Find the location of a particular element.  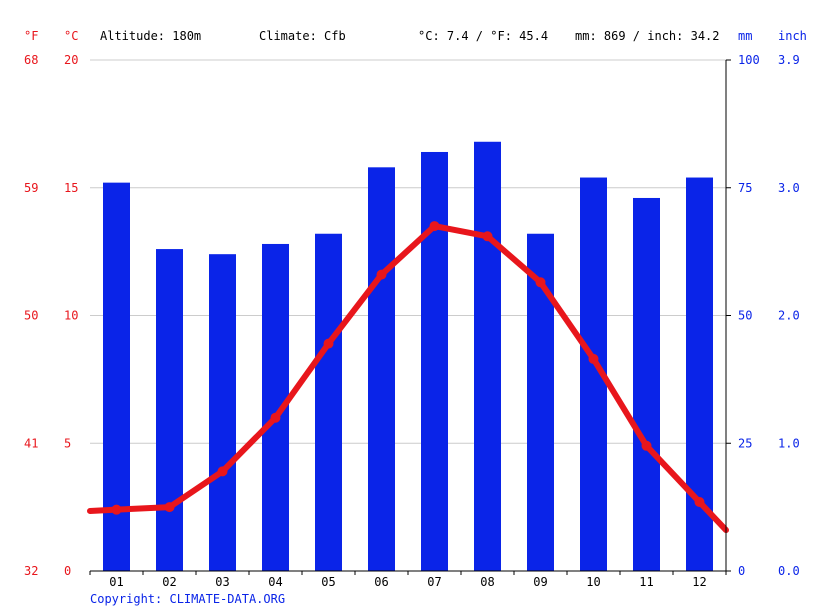

inch-tick-label: 2.0 is located at coordinates (789, 316).